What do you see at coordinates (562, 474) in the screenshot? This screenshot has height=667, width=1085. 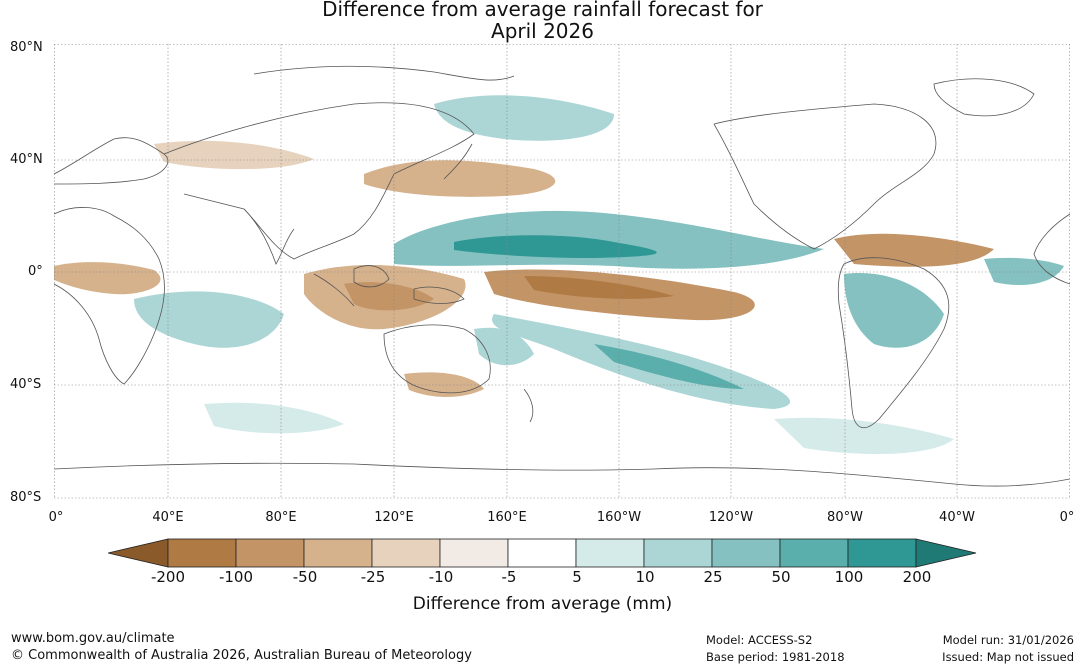 I see `coast-antarctica` at bounding box center [562, 474].